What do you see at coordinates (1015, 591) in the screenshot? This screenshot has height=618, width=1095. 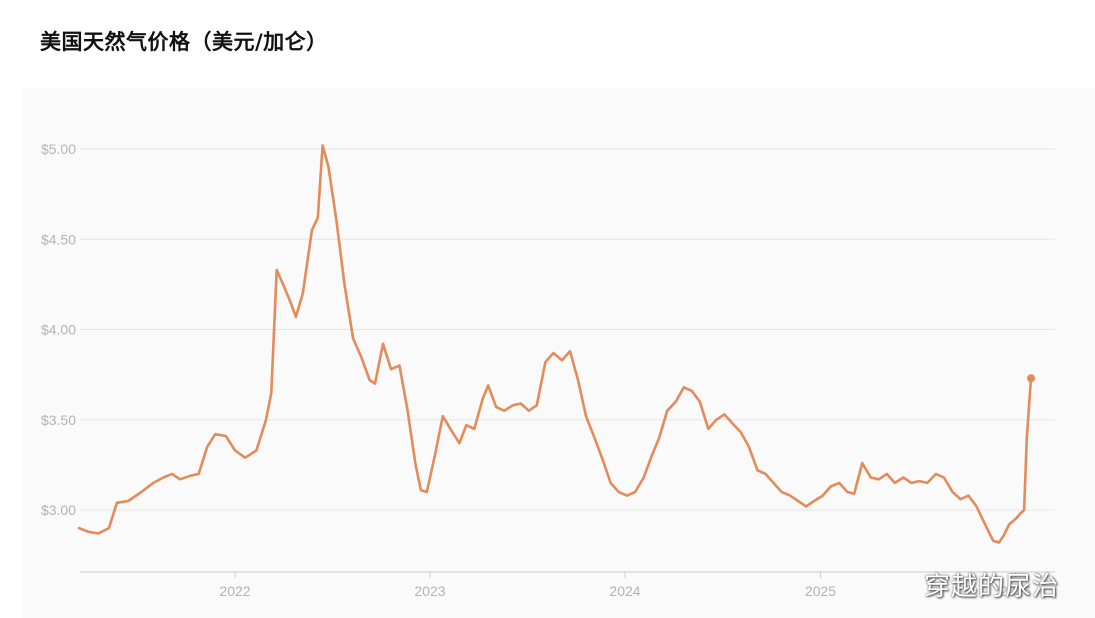 I see `x-tick-label: 2026` at bounding box center [1015, 591].